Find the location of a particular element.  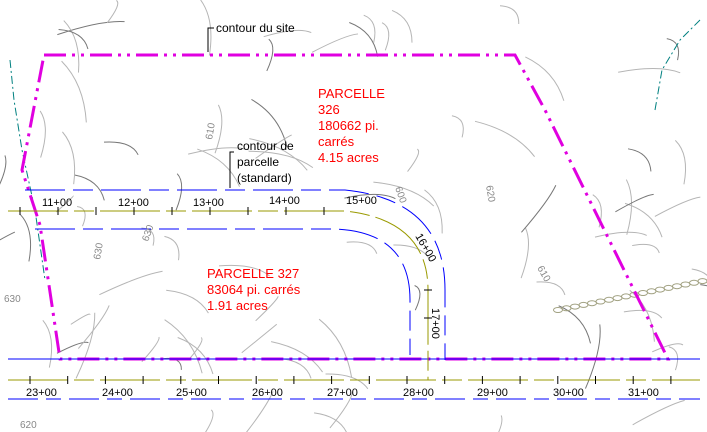

station-label: 26+00 is located at coordinates (267, 393).